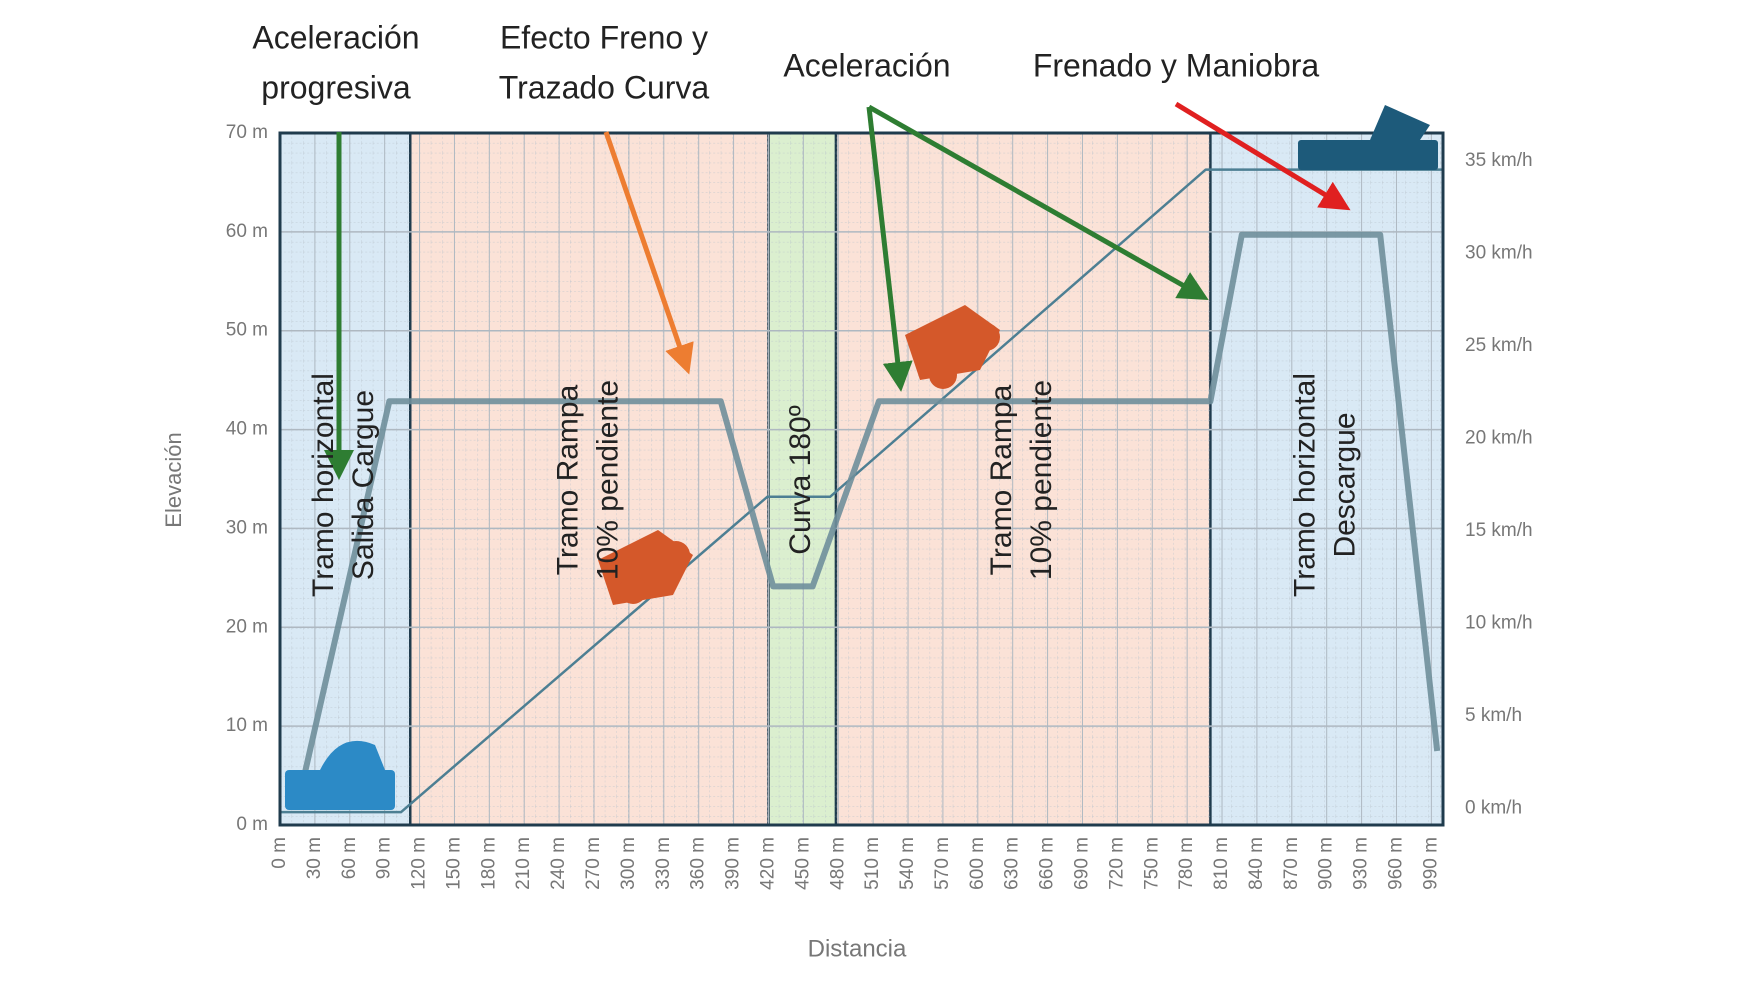  What do you see at coordinates (363, 485) in the screenshot?
I see `zone-label: Salida Cargue` at bounding box center [363, 485].